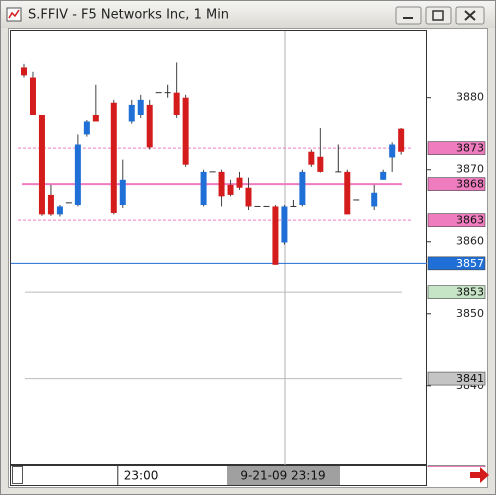  Describe the element at coordinates (408, 15) in the screenshot. I see `minimize-button` at that location.